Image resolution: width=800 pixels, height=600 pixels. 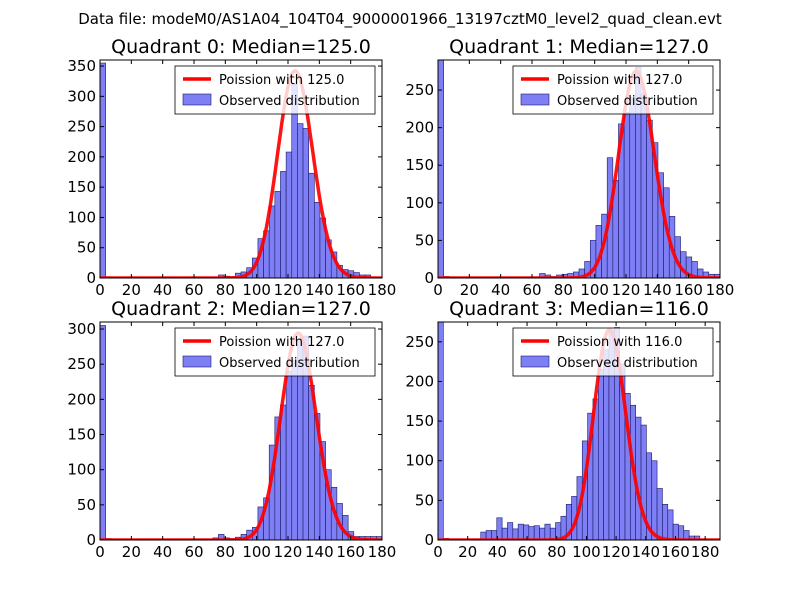 I want to click on legend: Poission with 125.0 Observed distribution, so click(x=275, y=90).